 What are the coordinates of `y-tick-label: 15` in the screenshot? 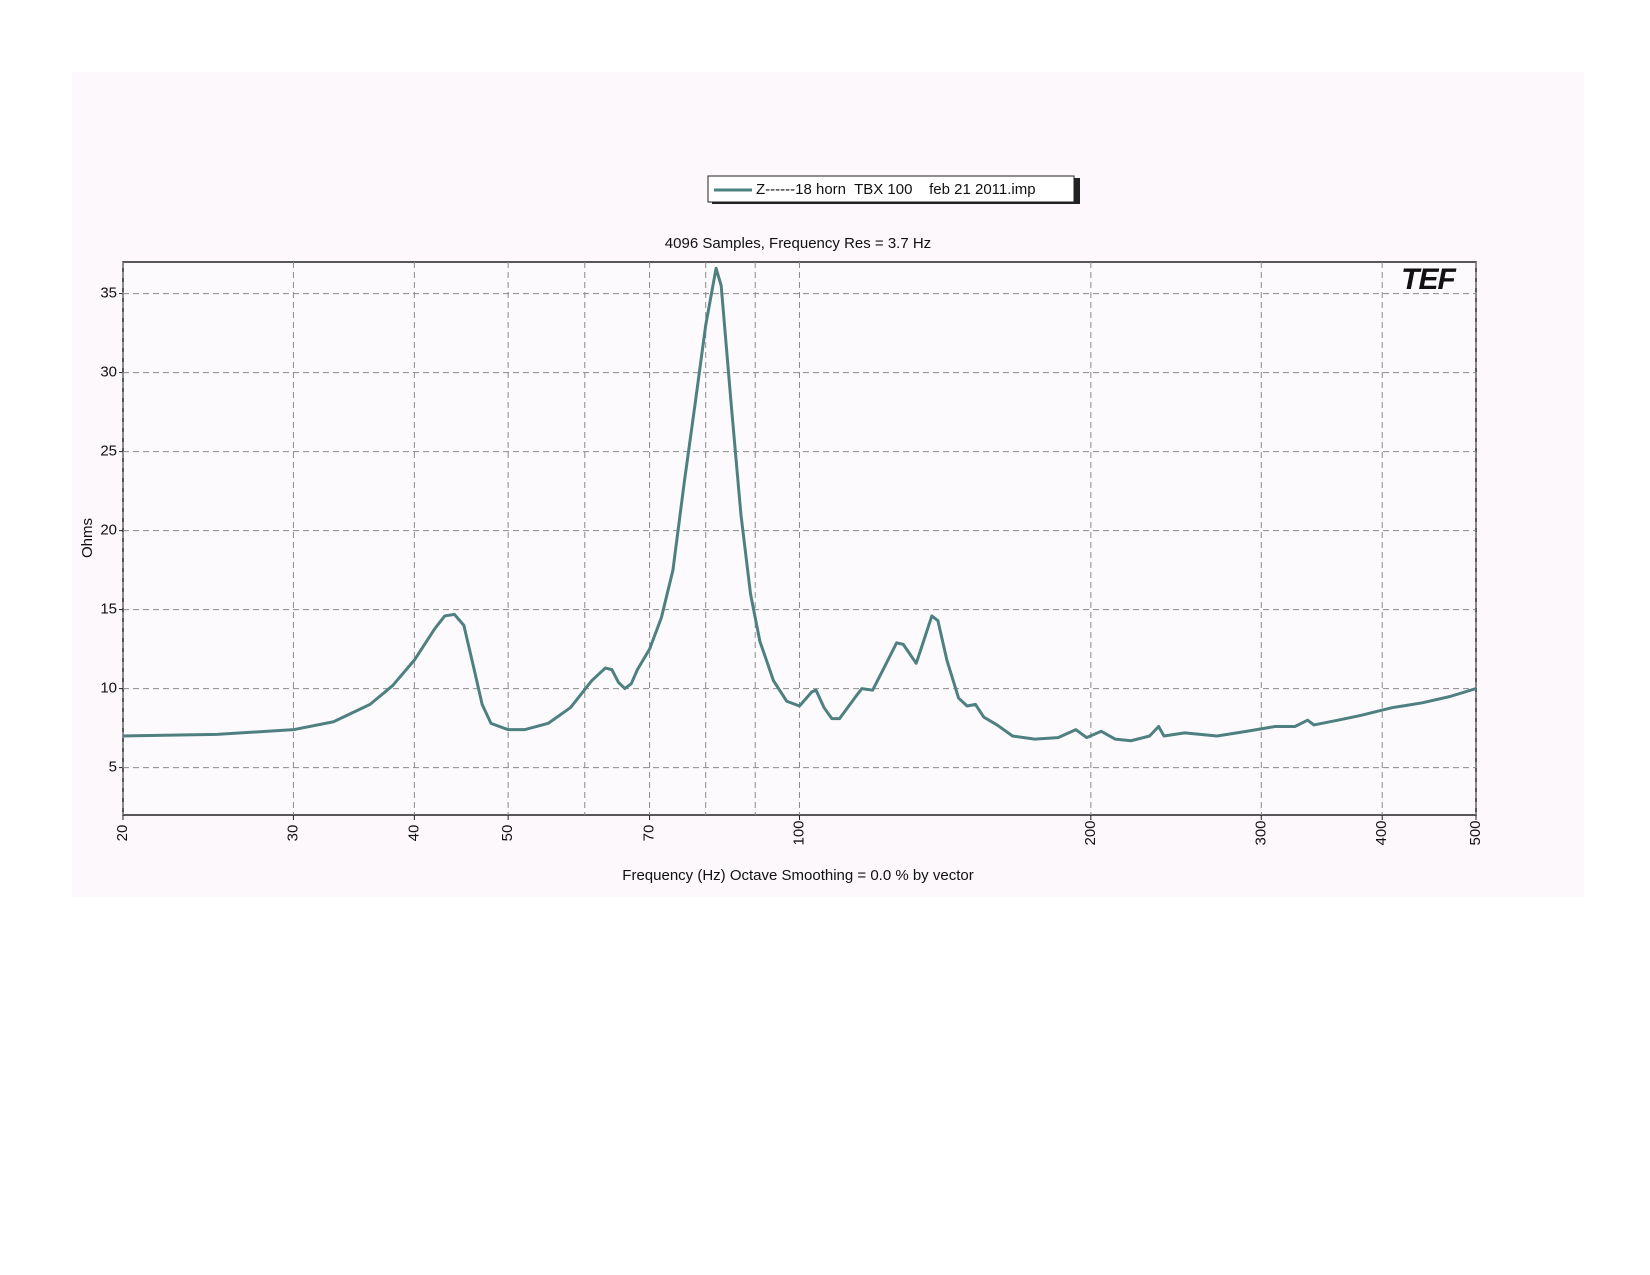 It's located at (108, 609).